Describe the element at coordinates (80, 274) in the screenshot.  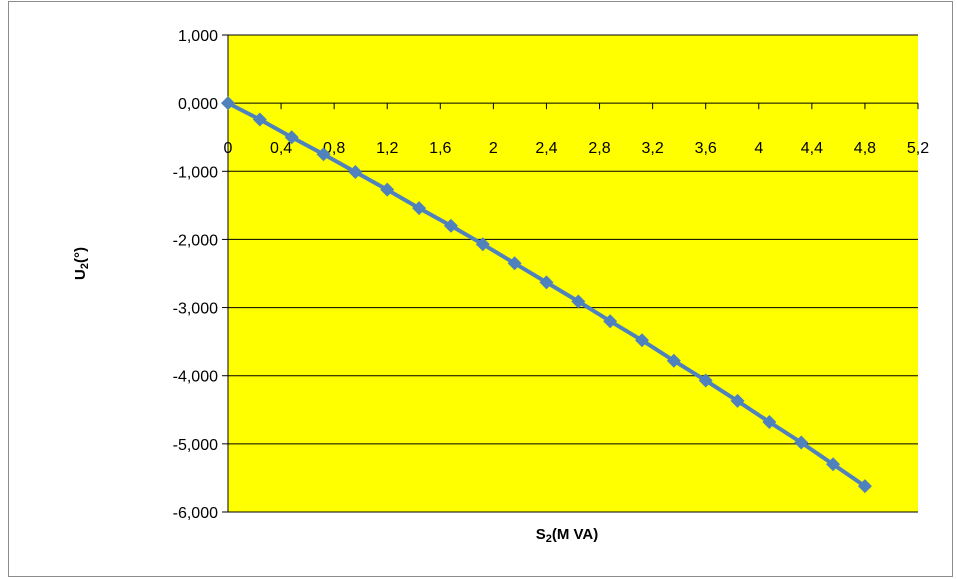
I see `y-axis-title-main: U` at that location.